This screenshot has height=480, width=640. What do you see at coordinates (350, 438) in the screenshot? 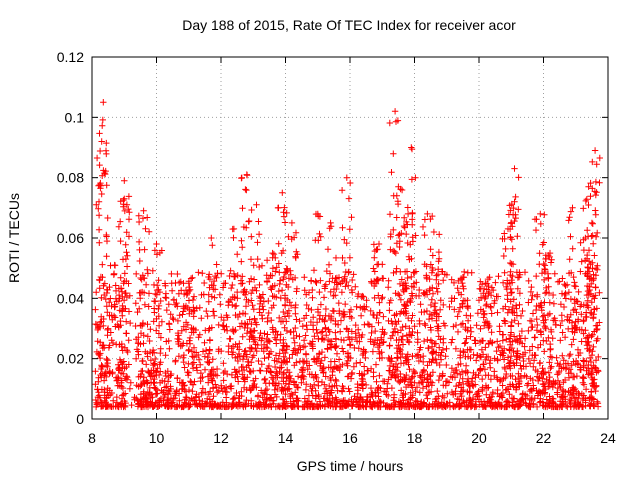
I see `x-tick-label: 16` at bounding box center [350, 438].